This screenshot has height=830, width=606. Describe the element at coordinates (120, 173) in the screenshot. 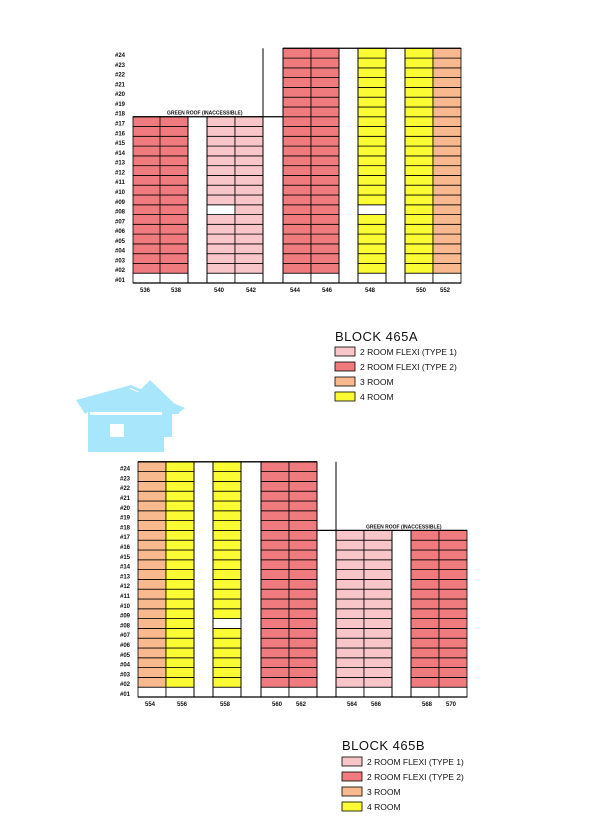

I see `floor-label: #12` at that location.